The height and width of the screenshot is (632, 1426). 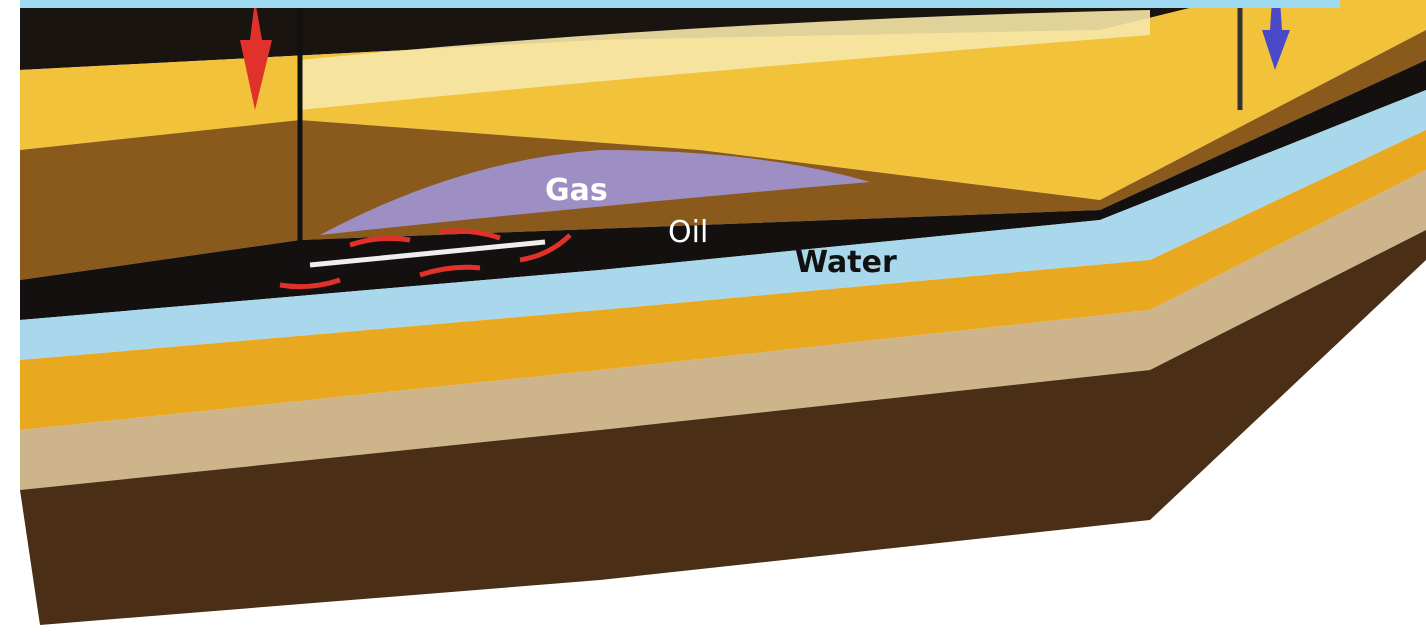 What do you see at coordinates (256, 55) in the screenshot?
I see `production-arrow` at bounding box center [256, 55].